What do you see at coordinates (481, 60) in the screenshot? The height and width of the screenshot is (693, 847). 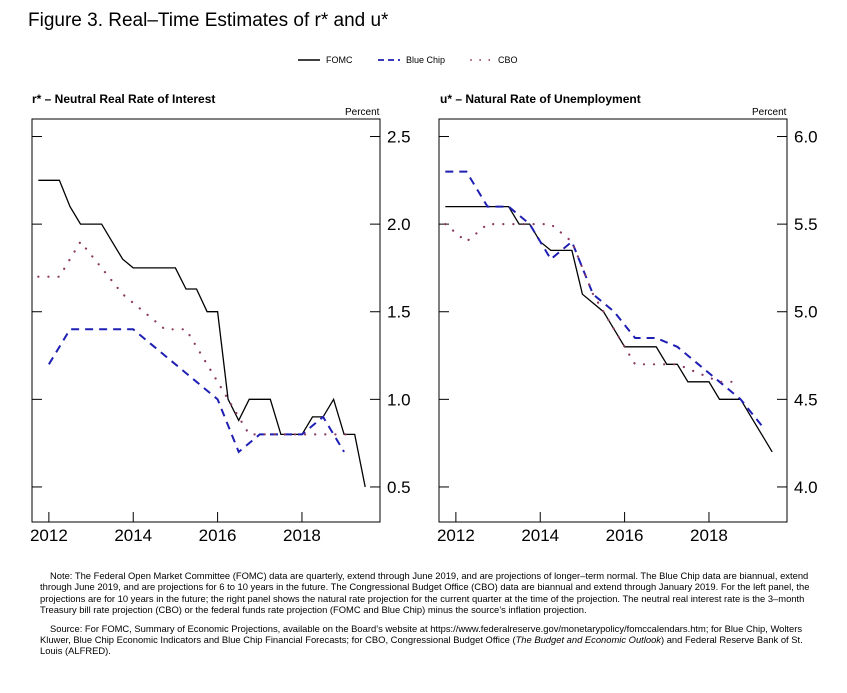 I see `legend-swatch-cbo` at bounding box center [481, 60].